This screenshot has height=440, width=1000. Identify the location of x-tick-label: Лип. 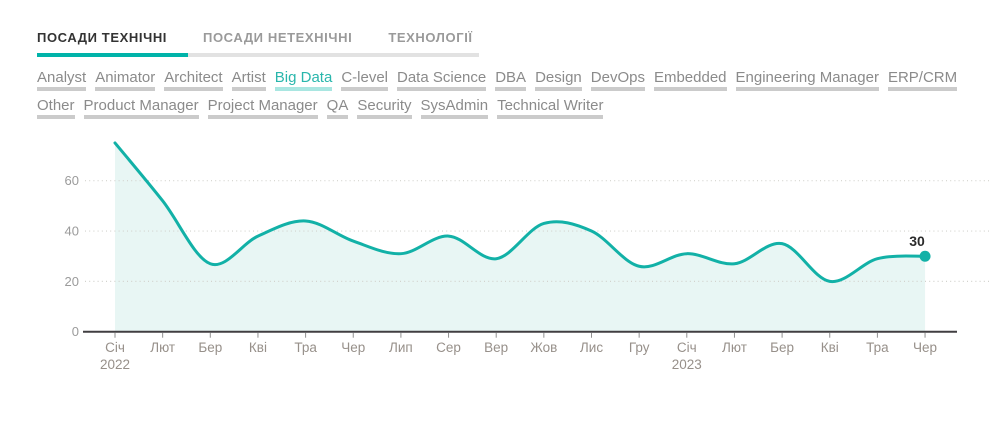
(401, 347).